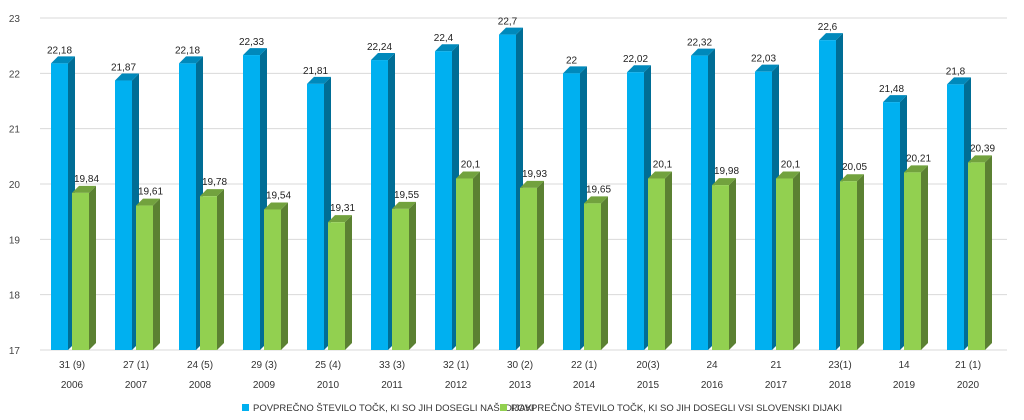  What do you see at coordinates (956, 71) in the screenshot?
I see `data-label: 21,8` at bounding box center [956, 71].